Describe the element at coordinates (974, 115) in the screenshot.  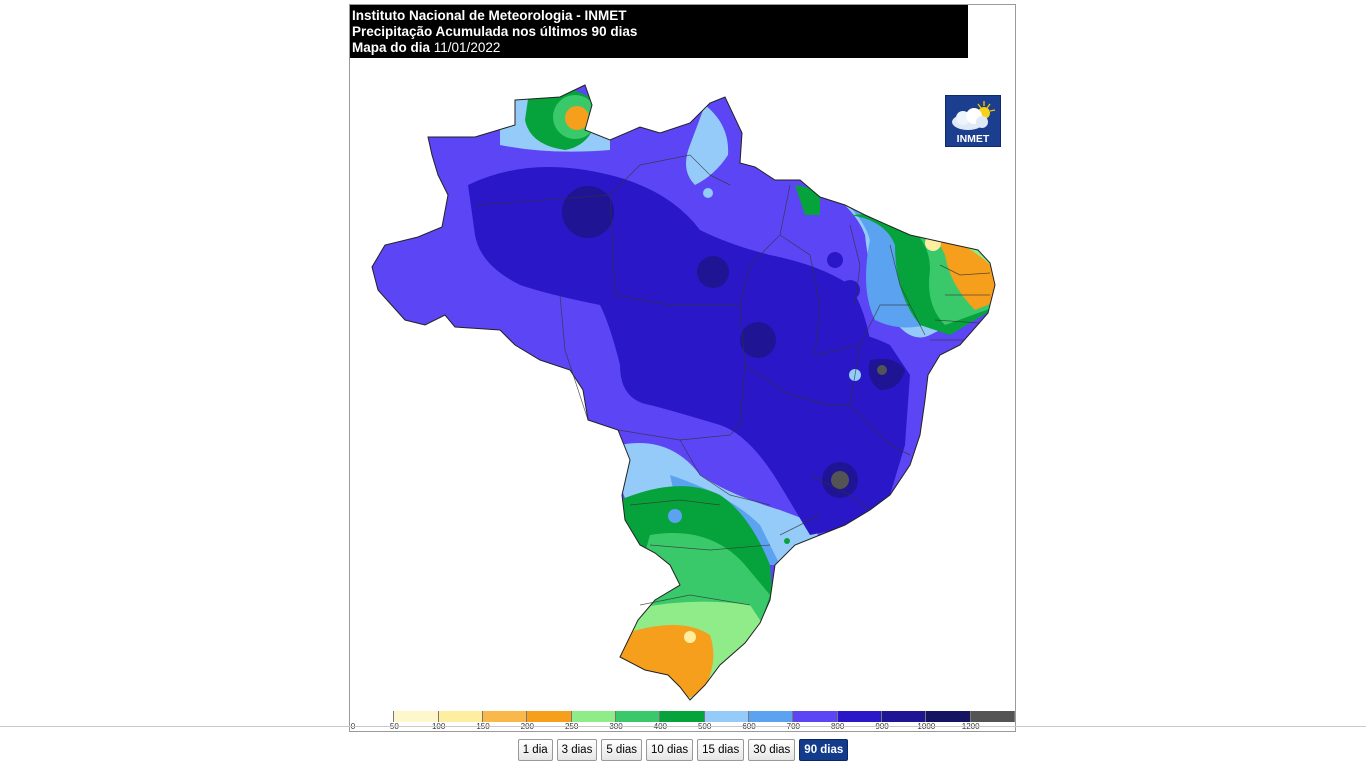
I see `cloud-sun-icon` at that location.